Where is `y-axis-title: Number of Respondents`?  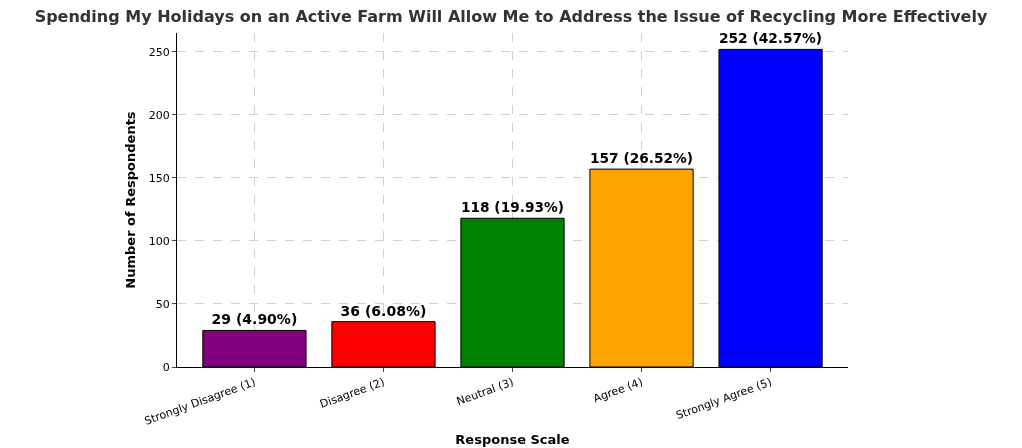 y-axis-title: Number of Respondents is located at coordinates (130, 200).